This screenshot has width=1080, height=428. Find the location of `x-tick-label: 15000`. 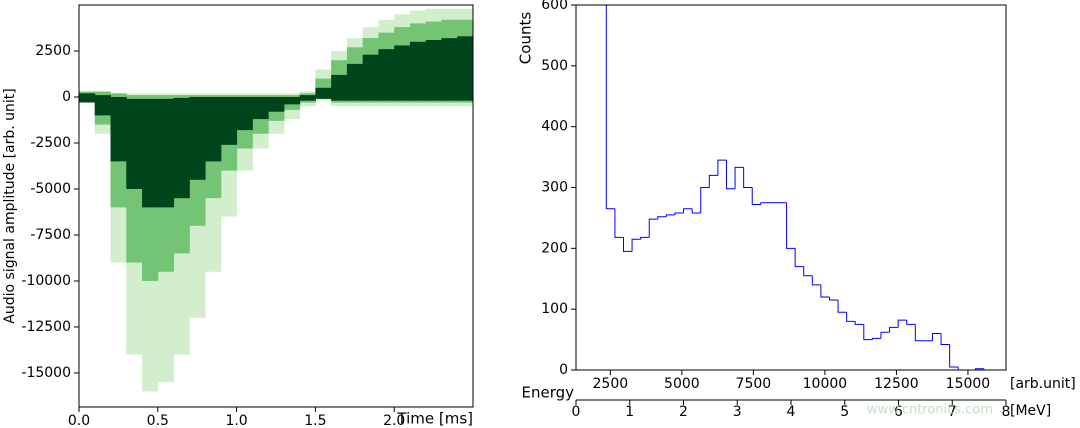

x-tick-label: 15000 is located at coordinates (968, 384).